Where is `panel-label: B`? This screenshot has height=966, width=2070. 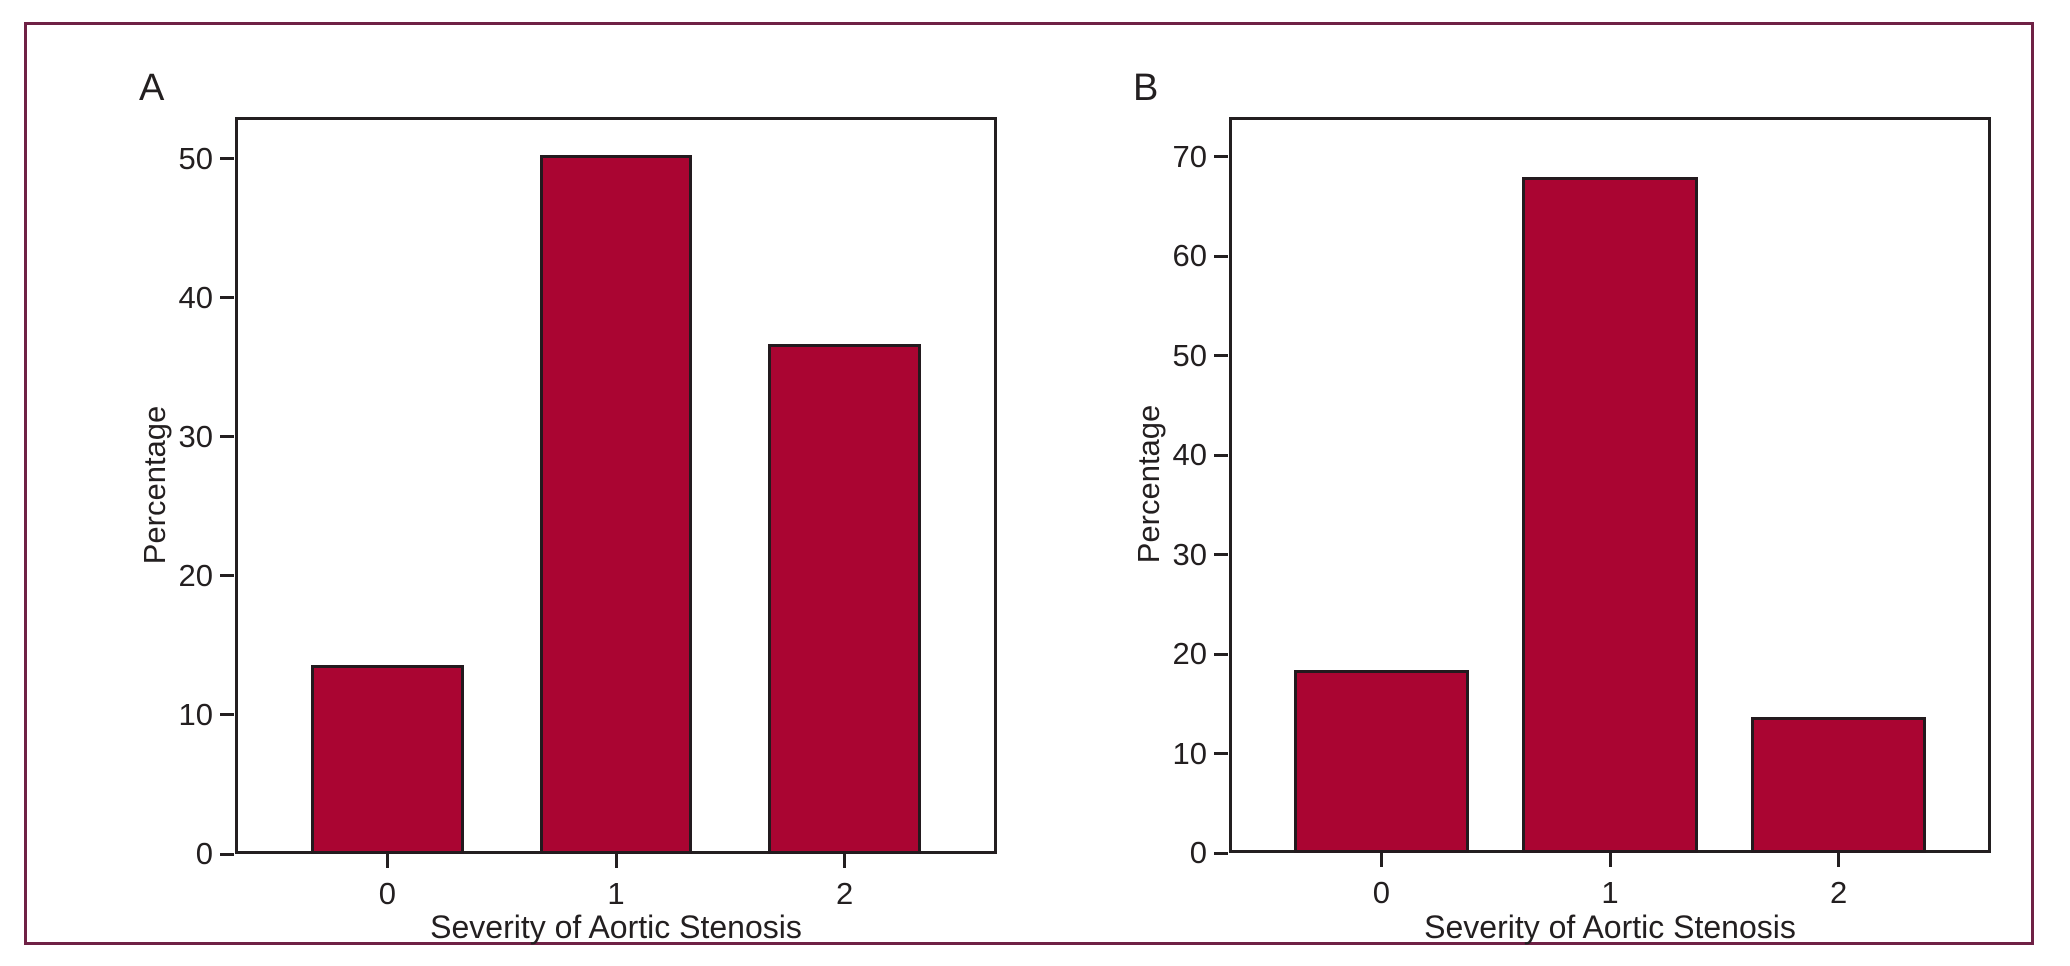
panel-label: B is located at coordinates (1146, 88).